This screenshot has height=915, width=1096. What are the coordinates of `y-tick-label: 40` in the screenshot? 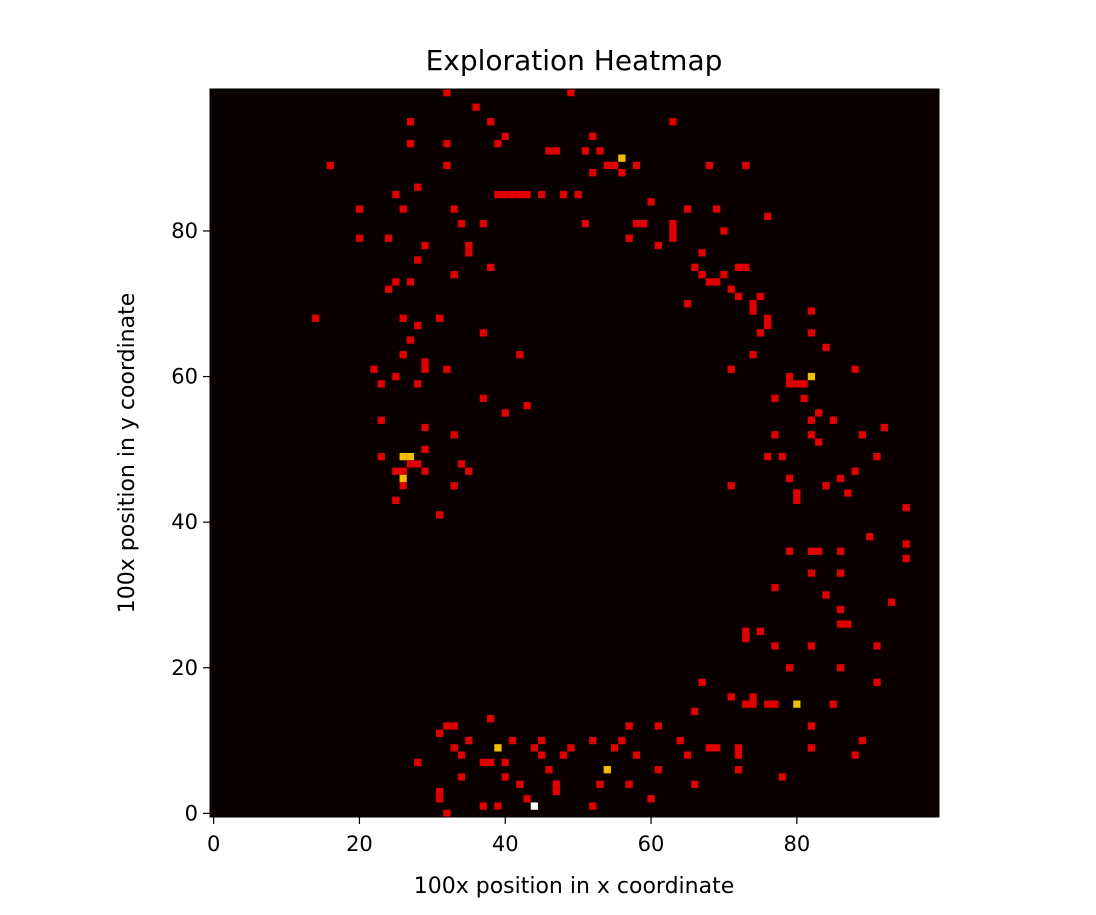 It's located at (184, 522).